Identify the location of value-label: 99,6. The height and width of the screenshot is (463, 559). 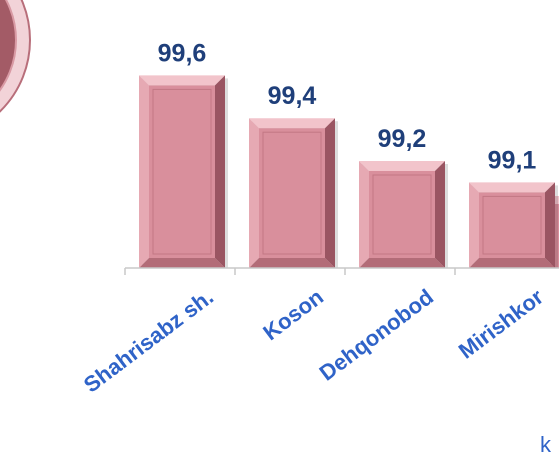
(182, 53).